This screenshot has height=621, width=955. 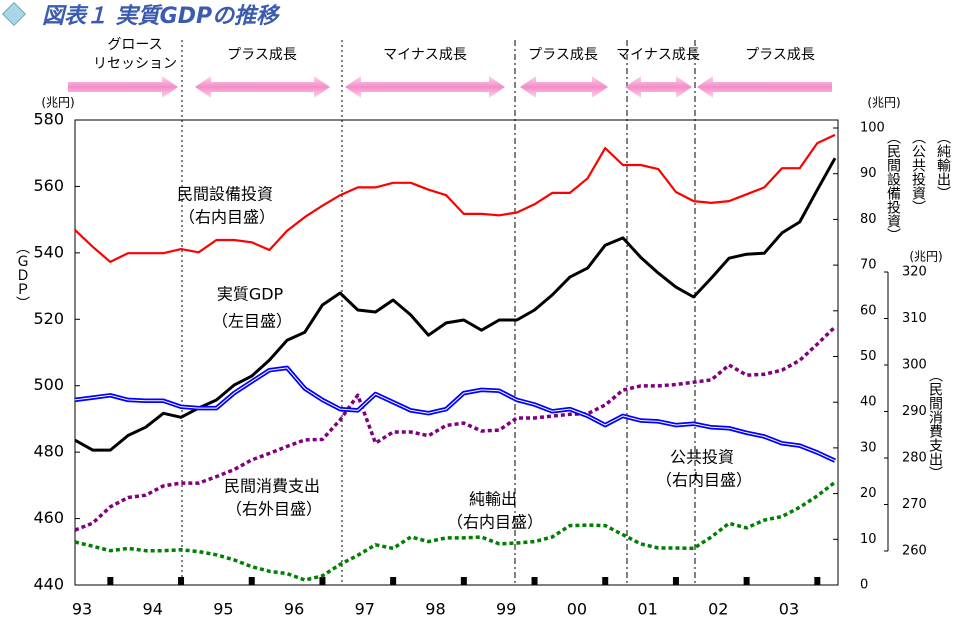 I want to click on y3-tick-label: 300, so click(x=914, y=365).